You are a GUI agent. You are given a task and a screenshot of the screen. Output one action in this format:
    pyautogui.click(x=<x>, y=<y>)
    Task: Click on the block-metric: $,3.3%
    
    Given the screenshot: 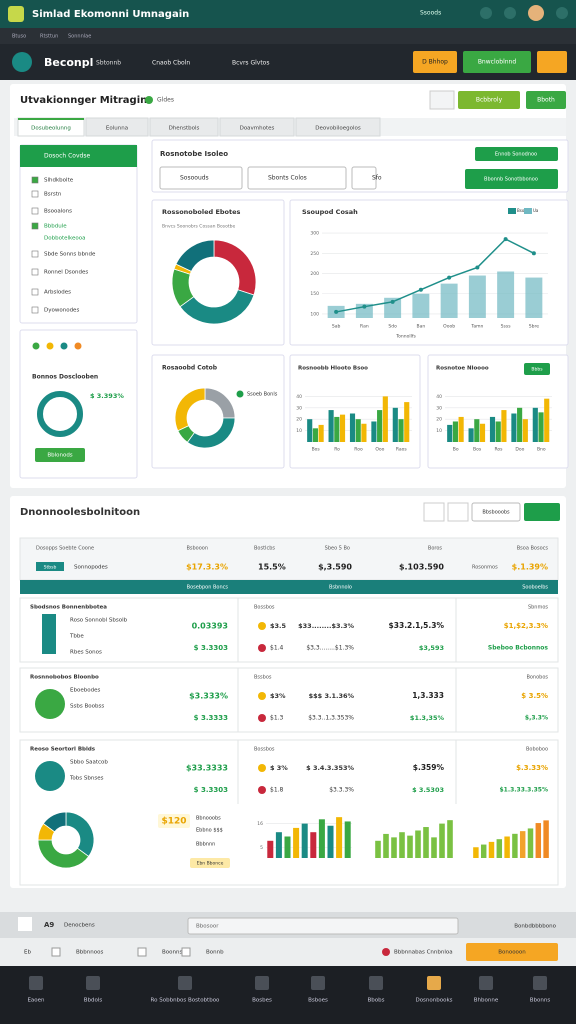 What is the action you would take?
    pyautogui.click(x=536, y=718)
    